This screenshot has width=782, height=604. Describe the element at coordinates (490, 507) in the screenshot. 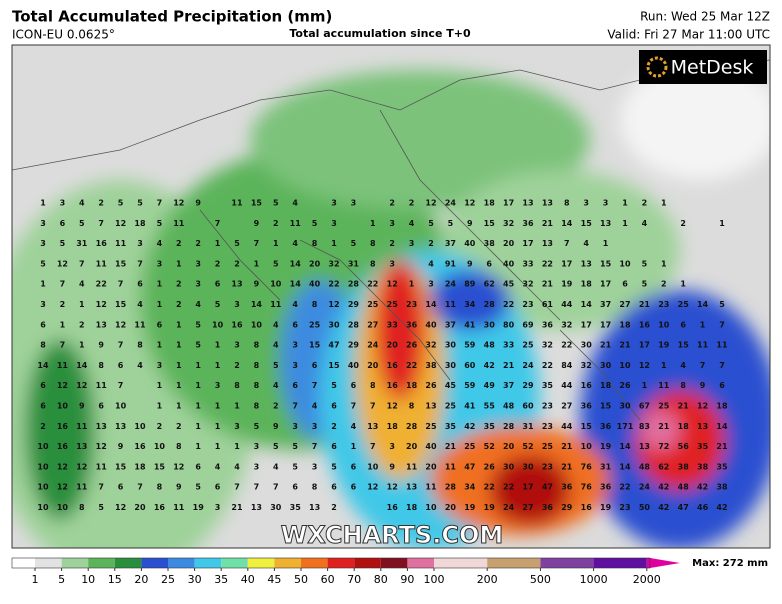

I see `map-value: 19` at that location.